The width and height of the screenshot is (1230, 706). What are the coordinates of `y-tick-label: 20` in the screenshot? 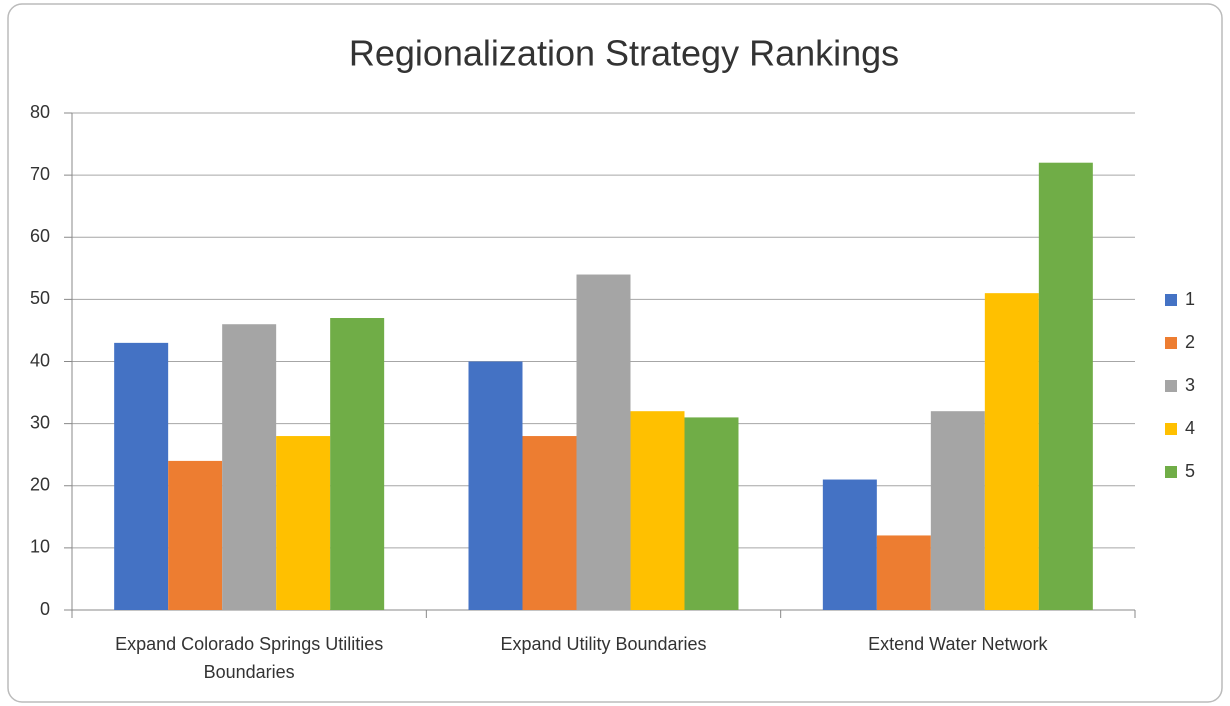 It's located at (40, 485).